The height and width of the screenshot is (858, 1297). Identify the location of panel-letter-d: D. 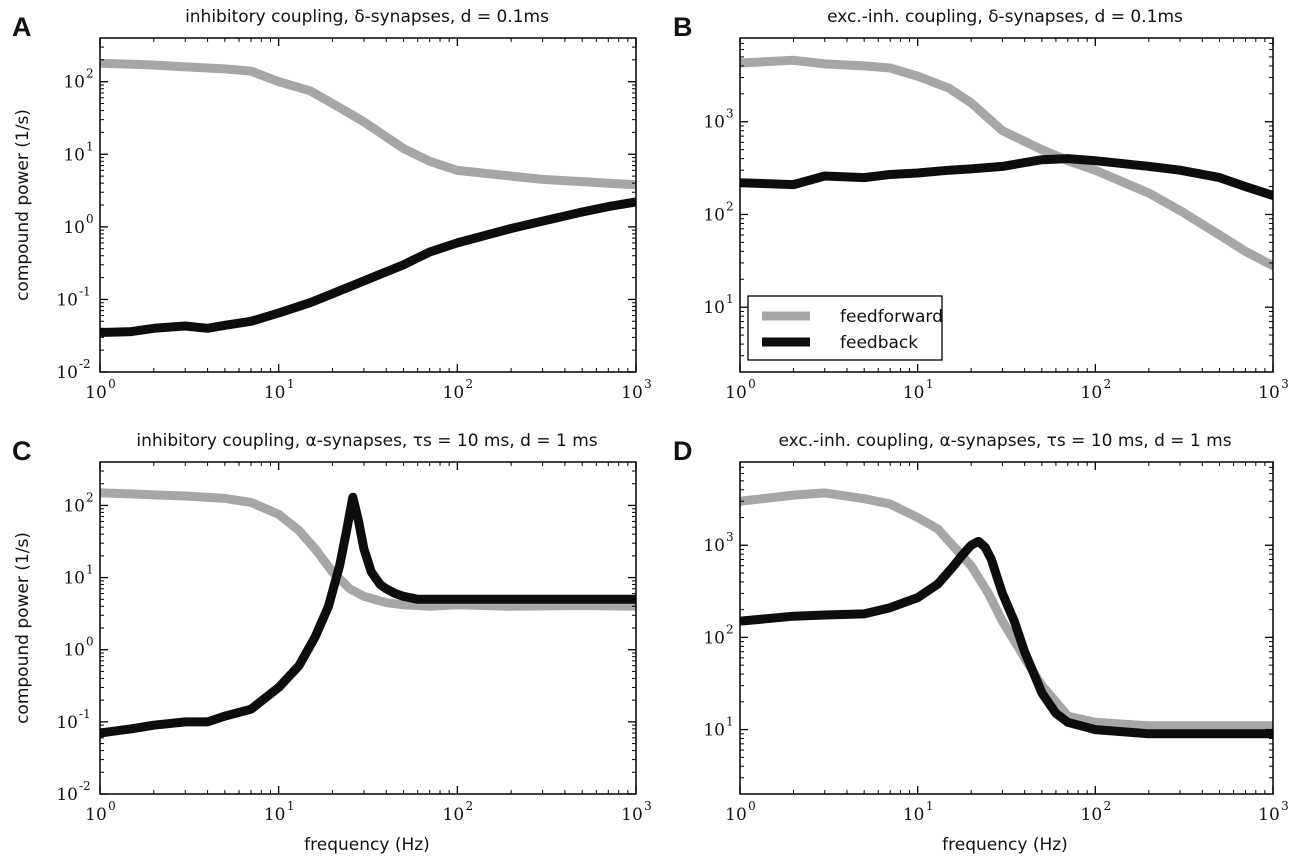
(683, 451).